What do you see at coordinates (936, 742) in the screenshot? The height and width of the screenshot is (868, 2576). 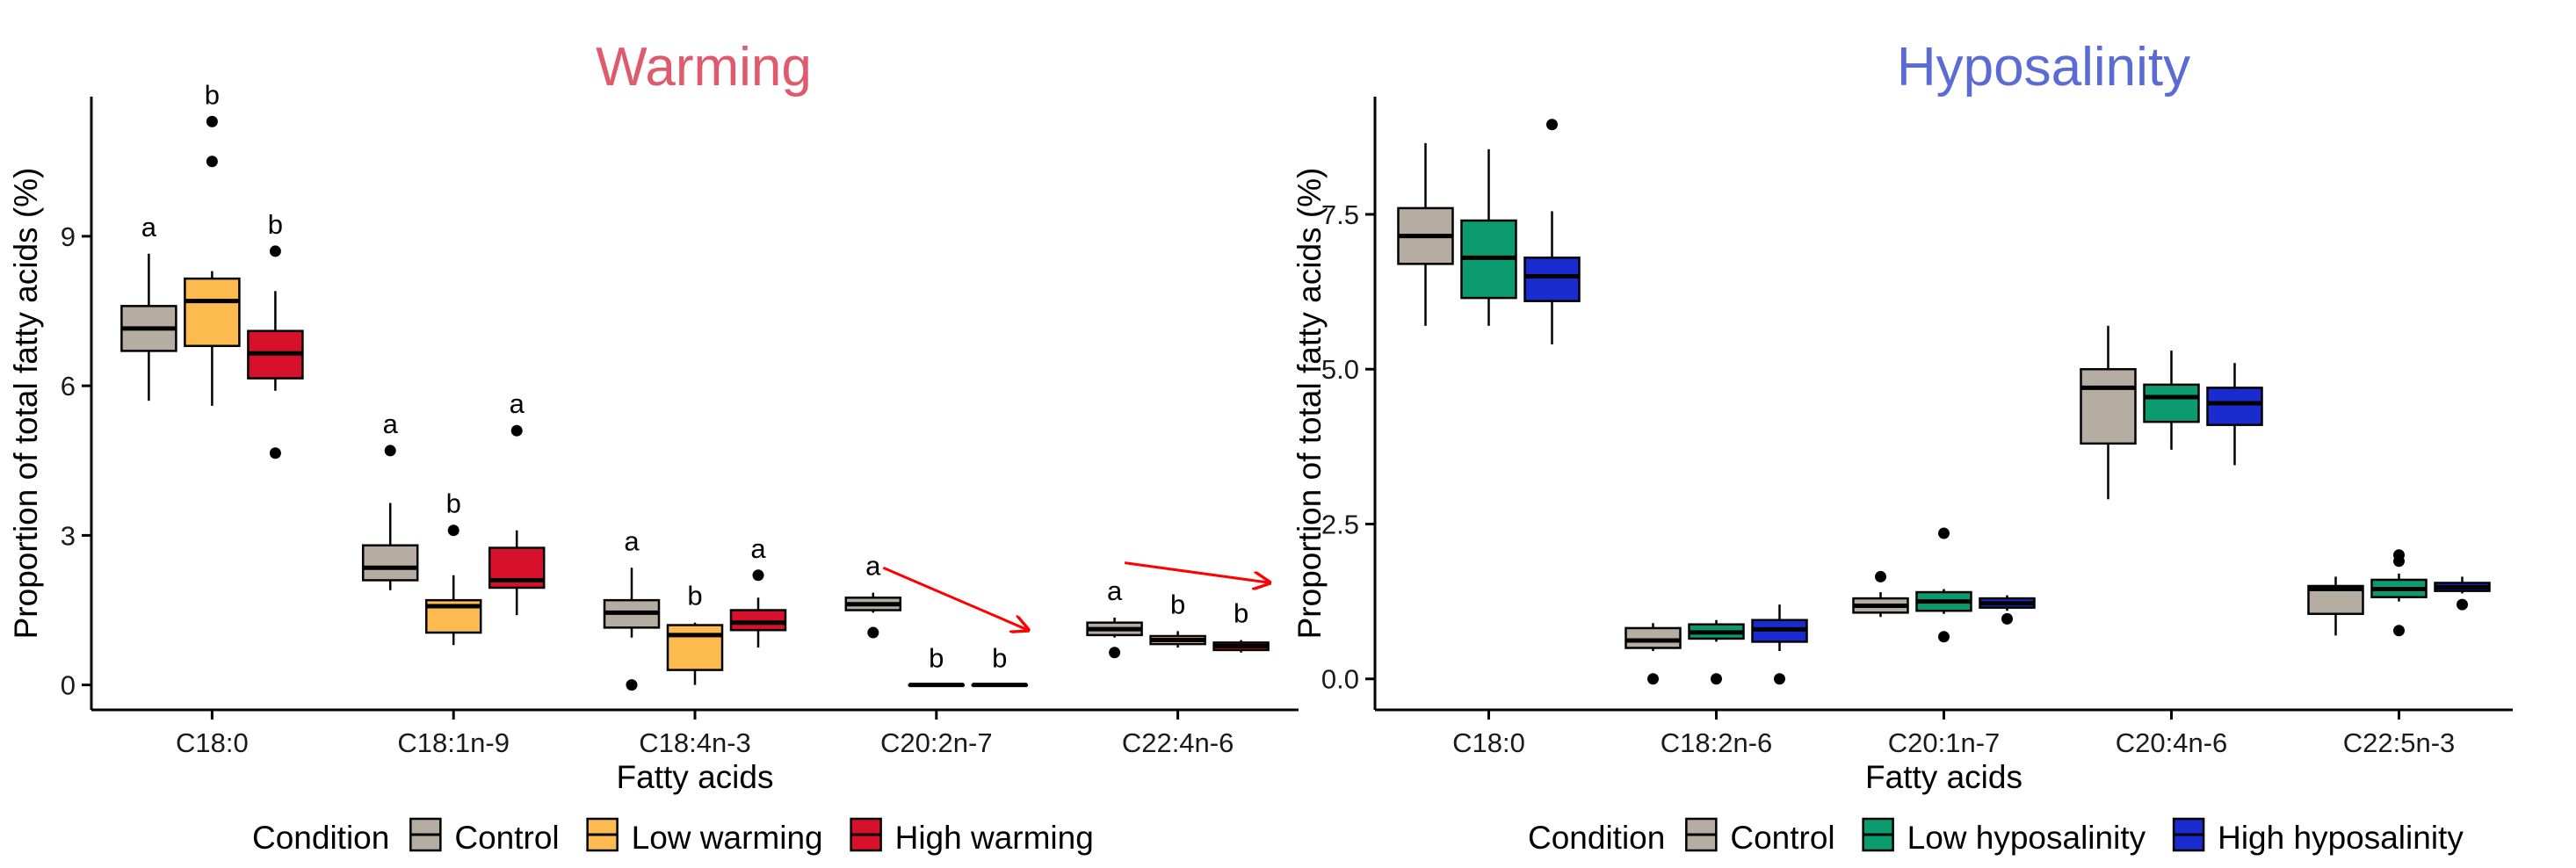 I see `x-tick-label: C20:2n-7` at bounding box center [936, 742].